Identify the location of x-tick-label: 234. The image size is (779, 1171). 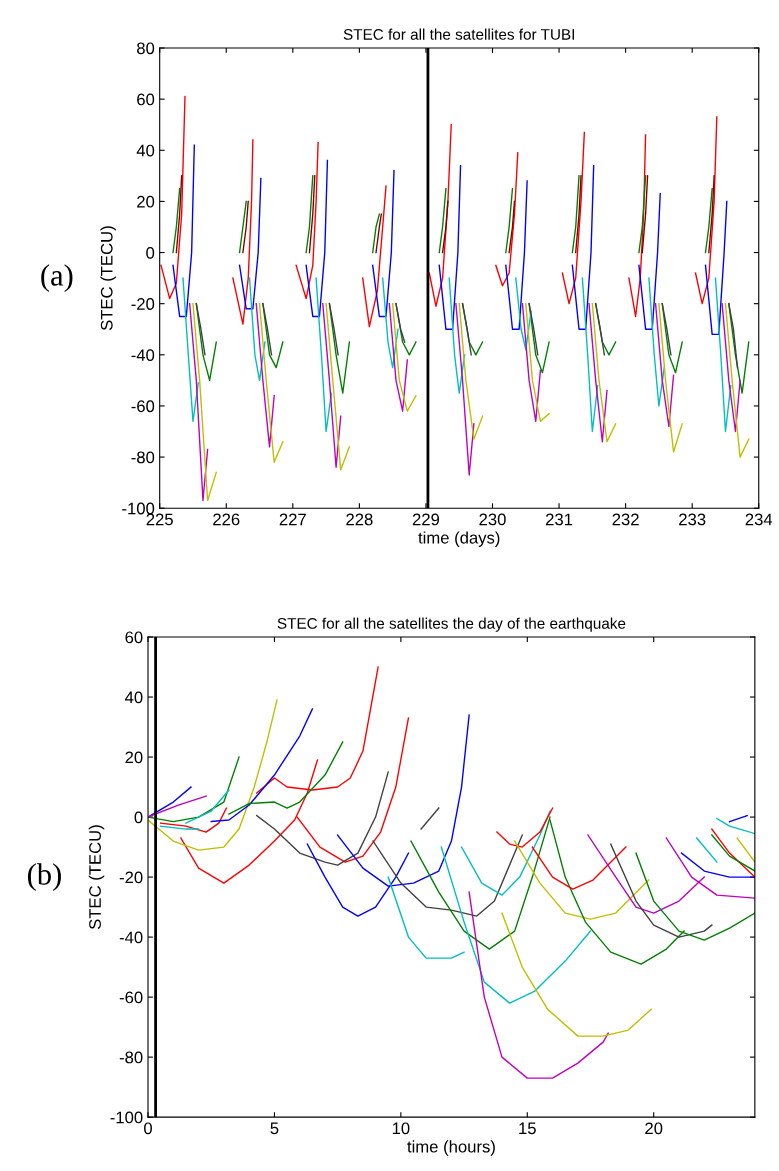
(759, 519).